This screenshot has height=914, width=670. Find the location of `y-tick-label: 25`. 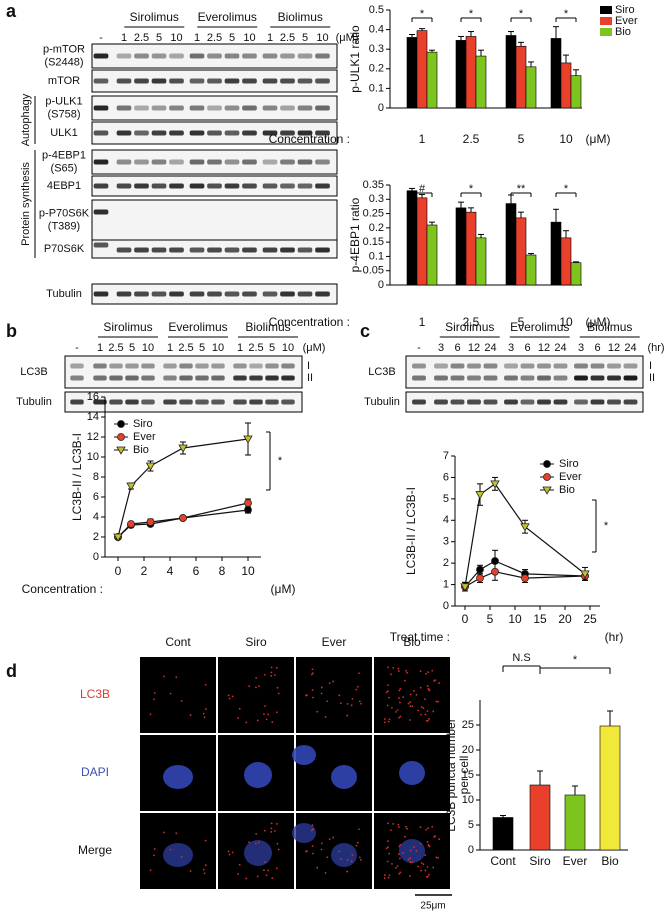

y-tick-label: 25 is located at coordinates (468, 725).